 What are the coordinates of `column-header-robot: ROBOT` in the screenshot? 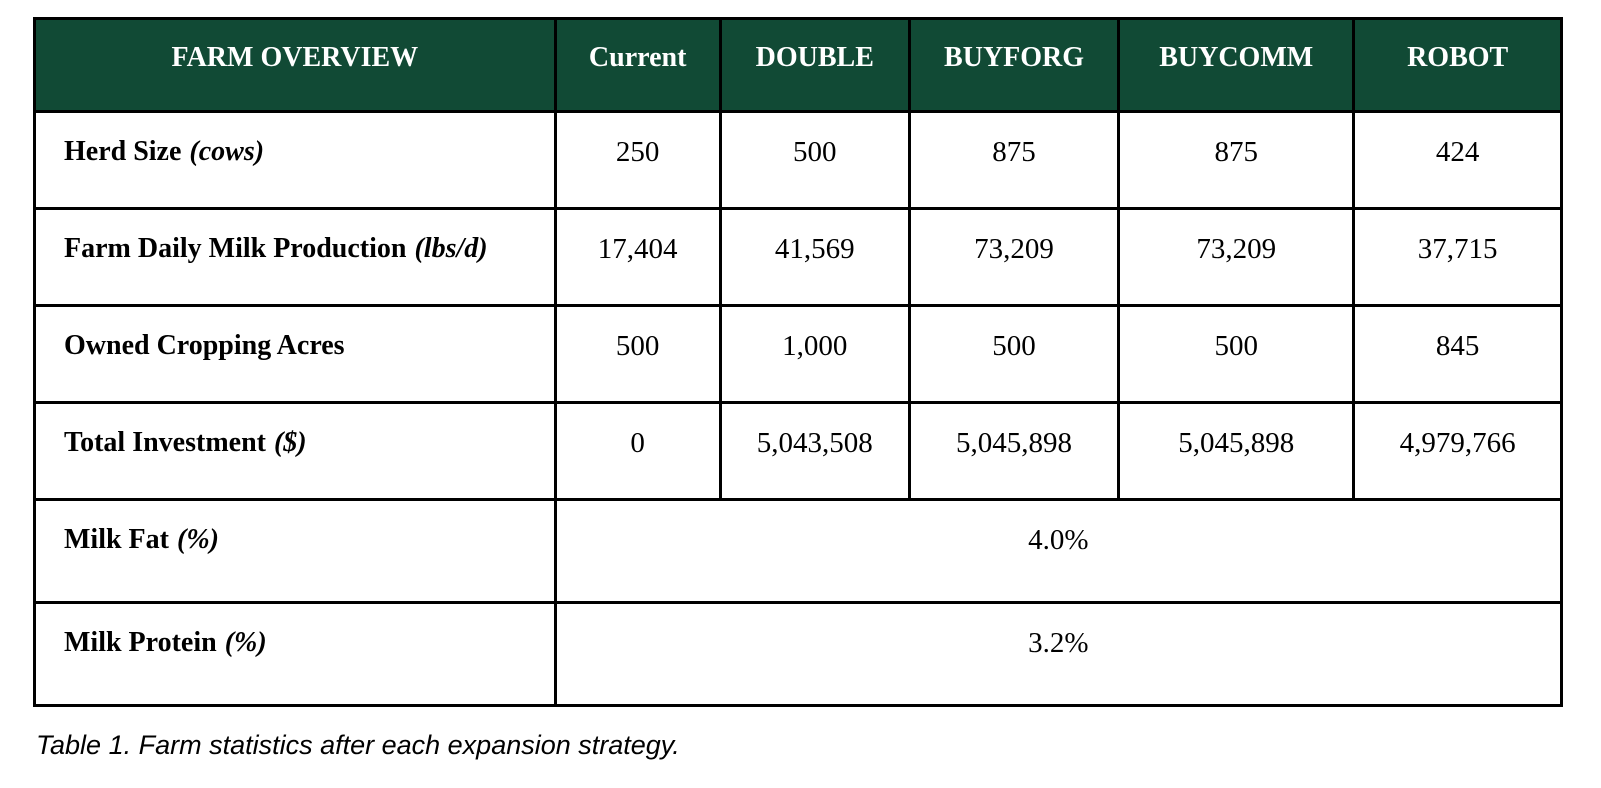 It's located at (1457, 65).